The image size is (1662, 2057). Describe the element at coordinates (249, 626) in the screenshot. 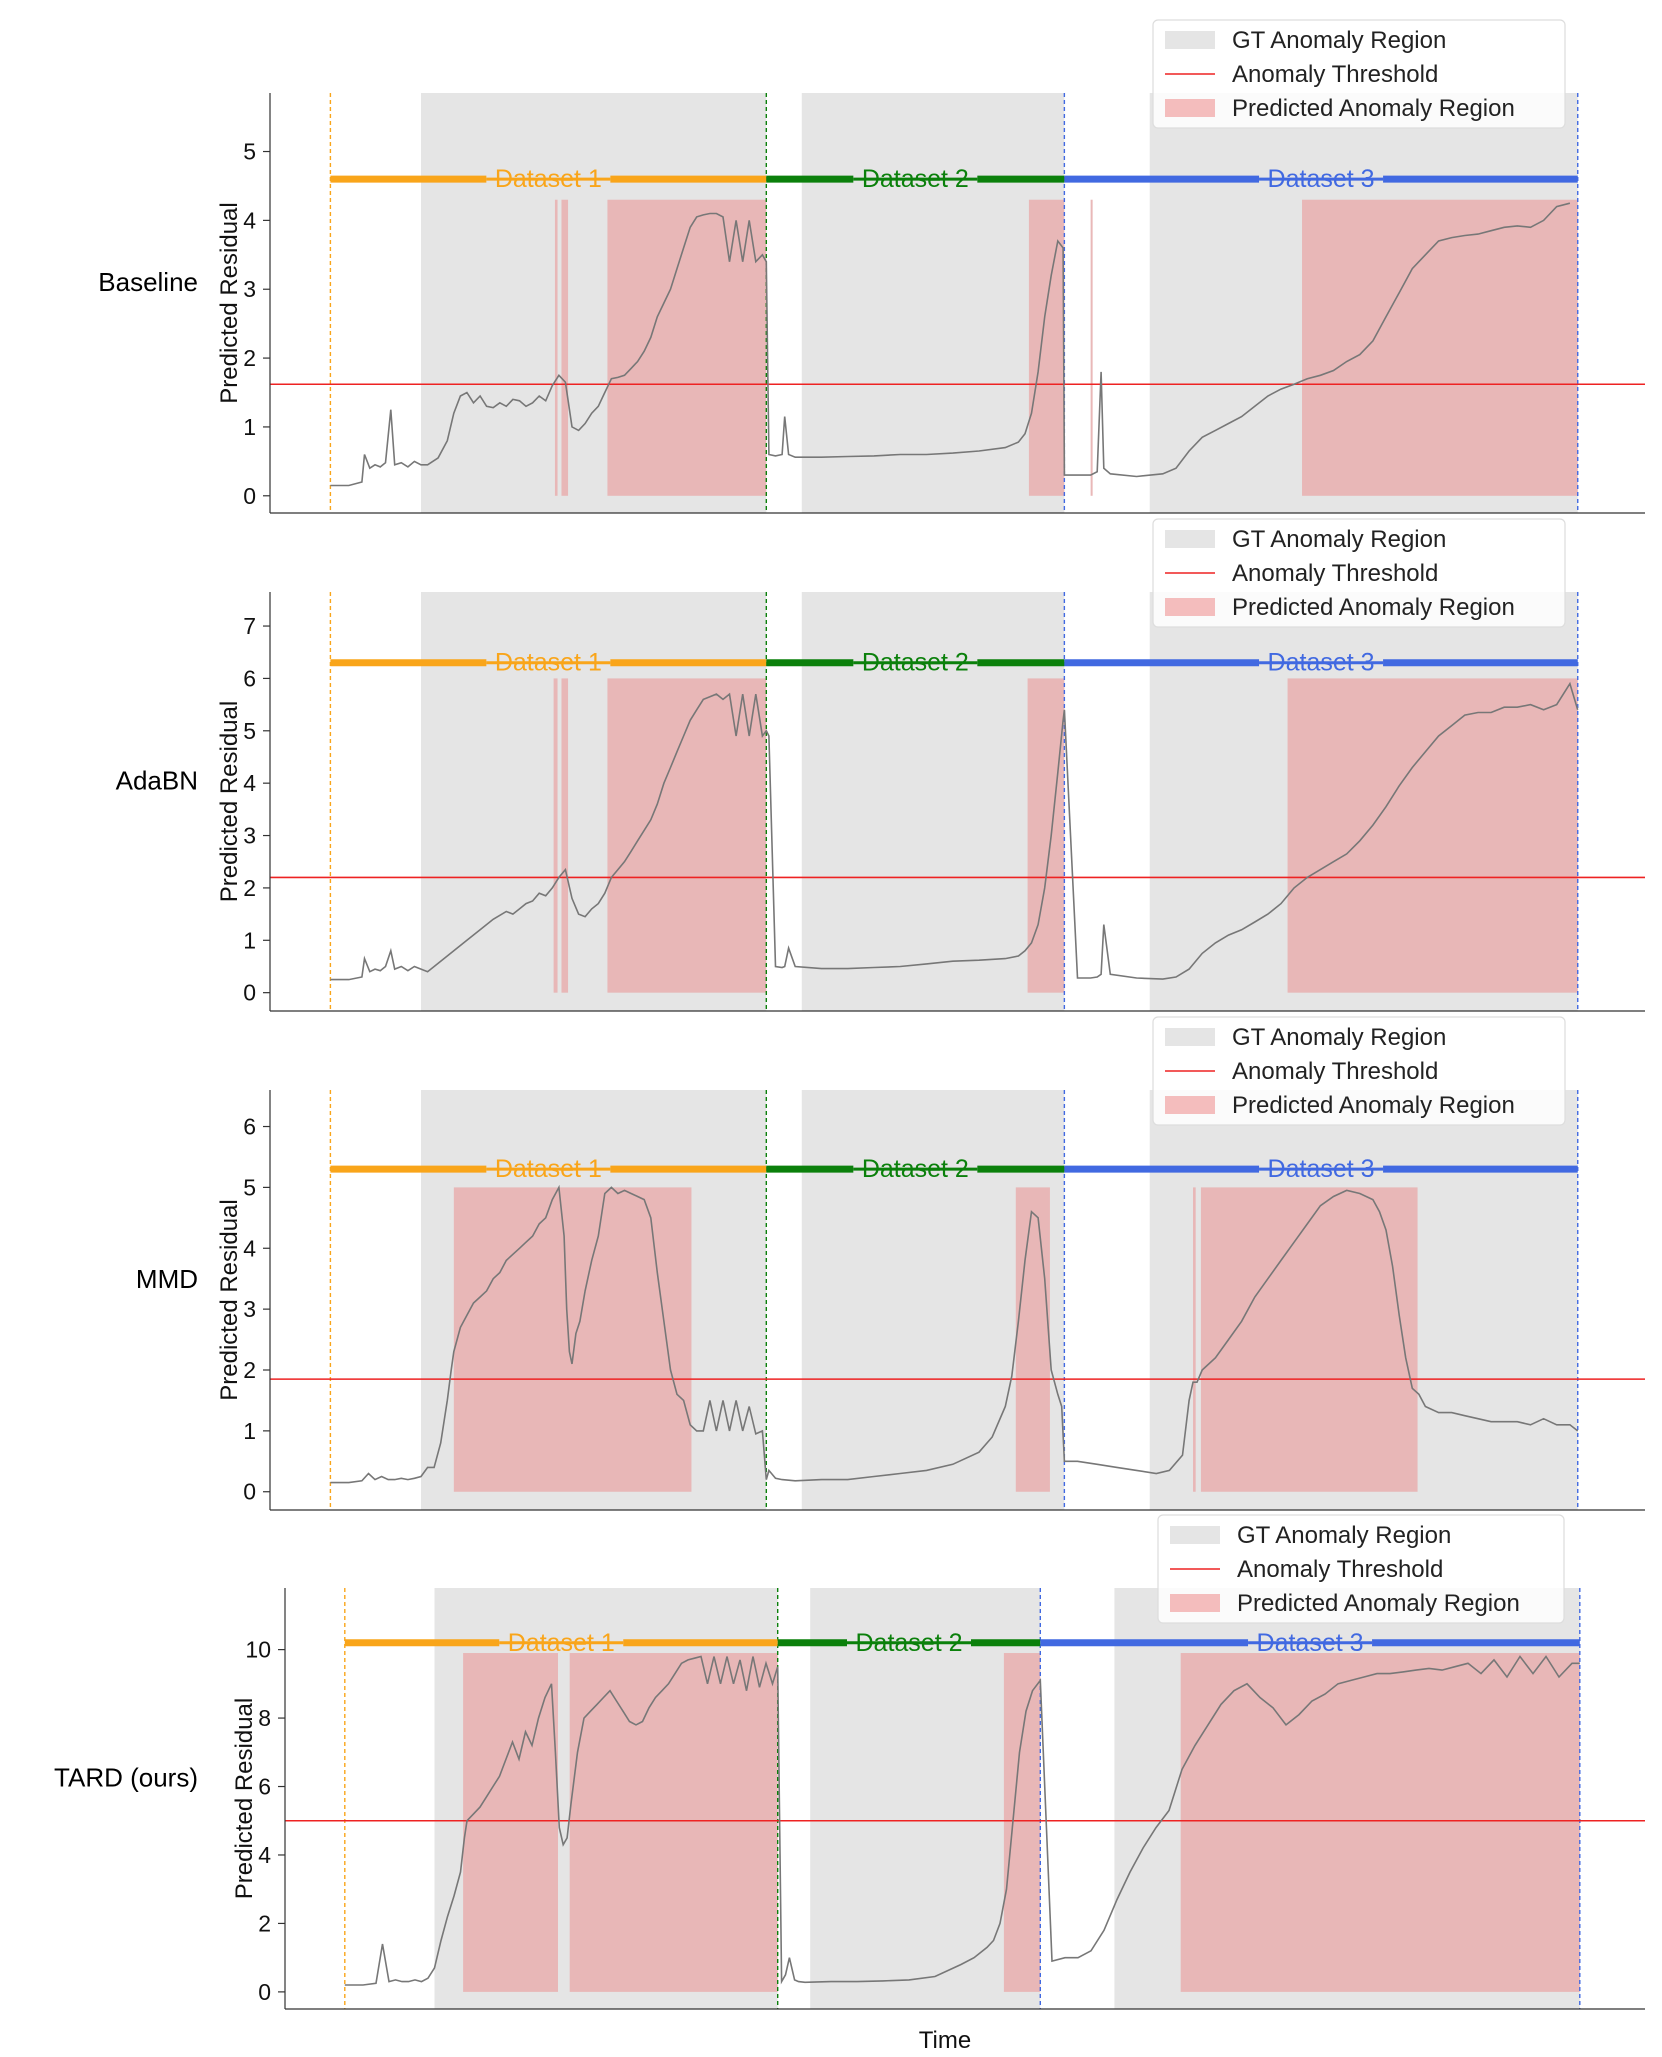

I see `y-tick-label: 7` at that location.